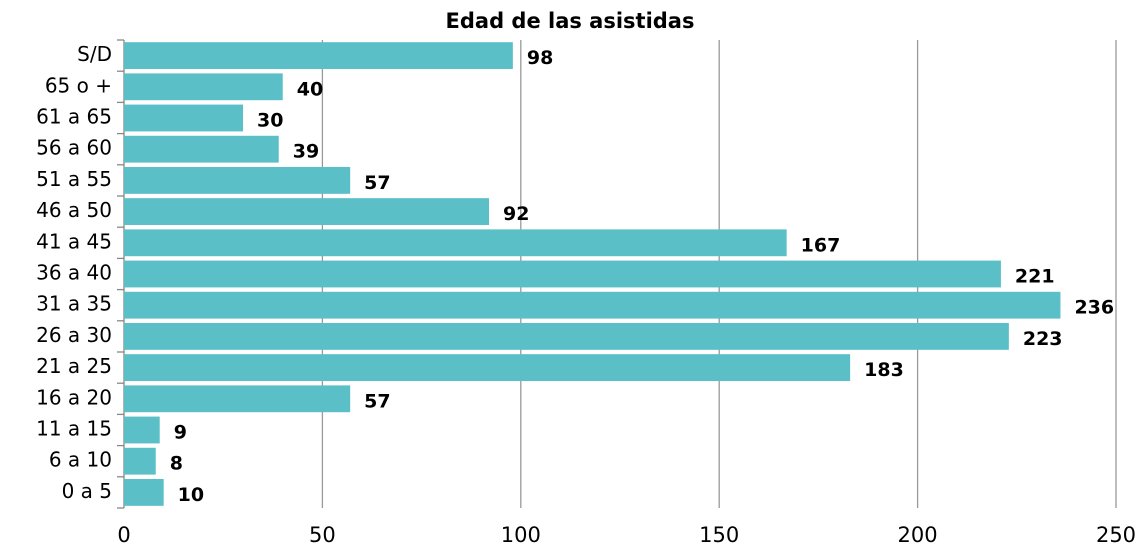 The height and width of the screenshot is (550, 1146). I want to click on y-tick-label: S/D, so click(94, 54).